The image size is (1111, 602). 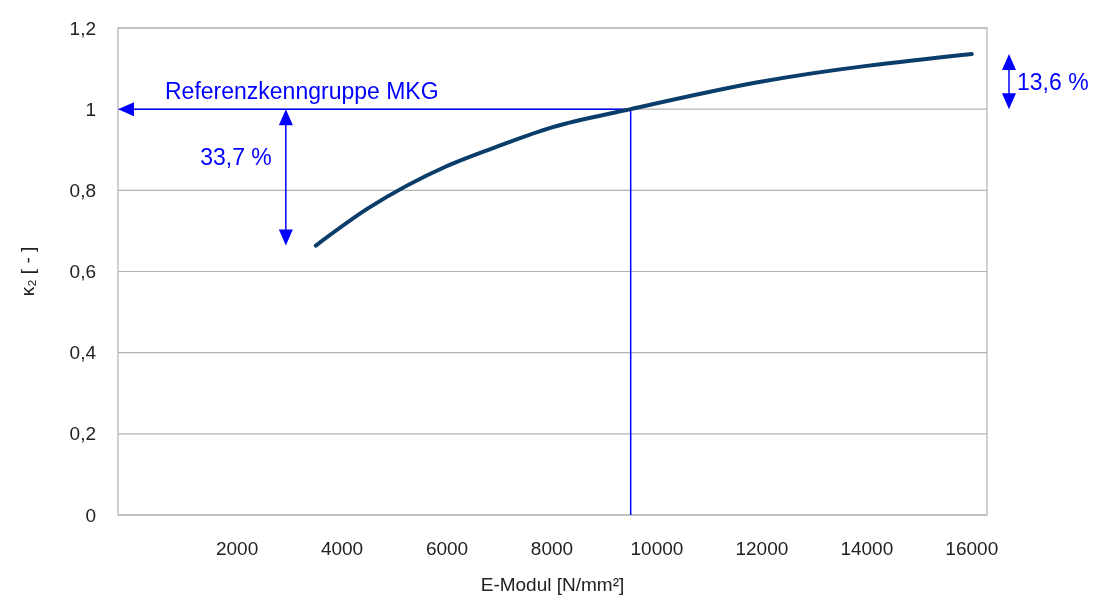 What do you see at coordinates (302, 91) in the screenshot?
I see `ref-line-label: Referenzkenngruppe MKG` at bounding box center [302, 91].